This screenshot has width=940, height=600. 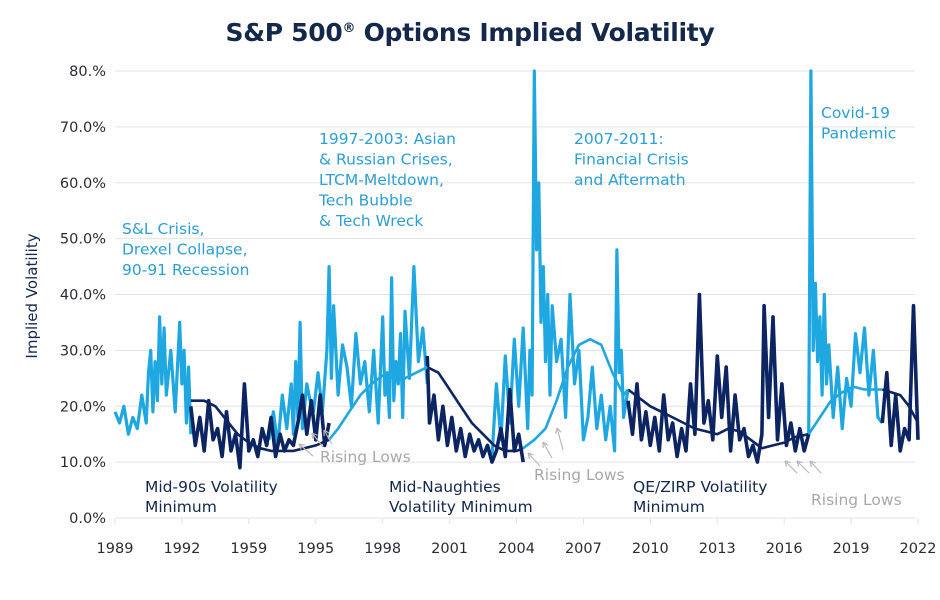 I want to click on y-tick-label: 60.0%, so click(x=83, y=184).